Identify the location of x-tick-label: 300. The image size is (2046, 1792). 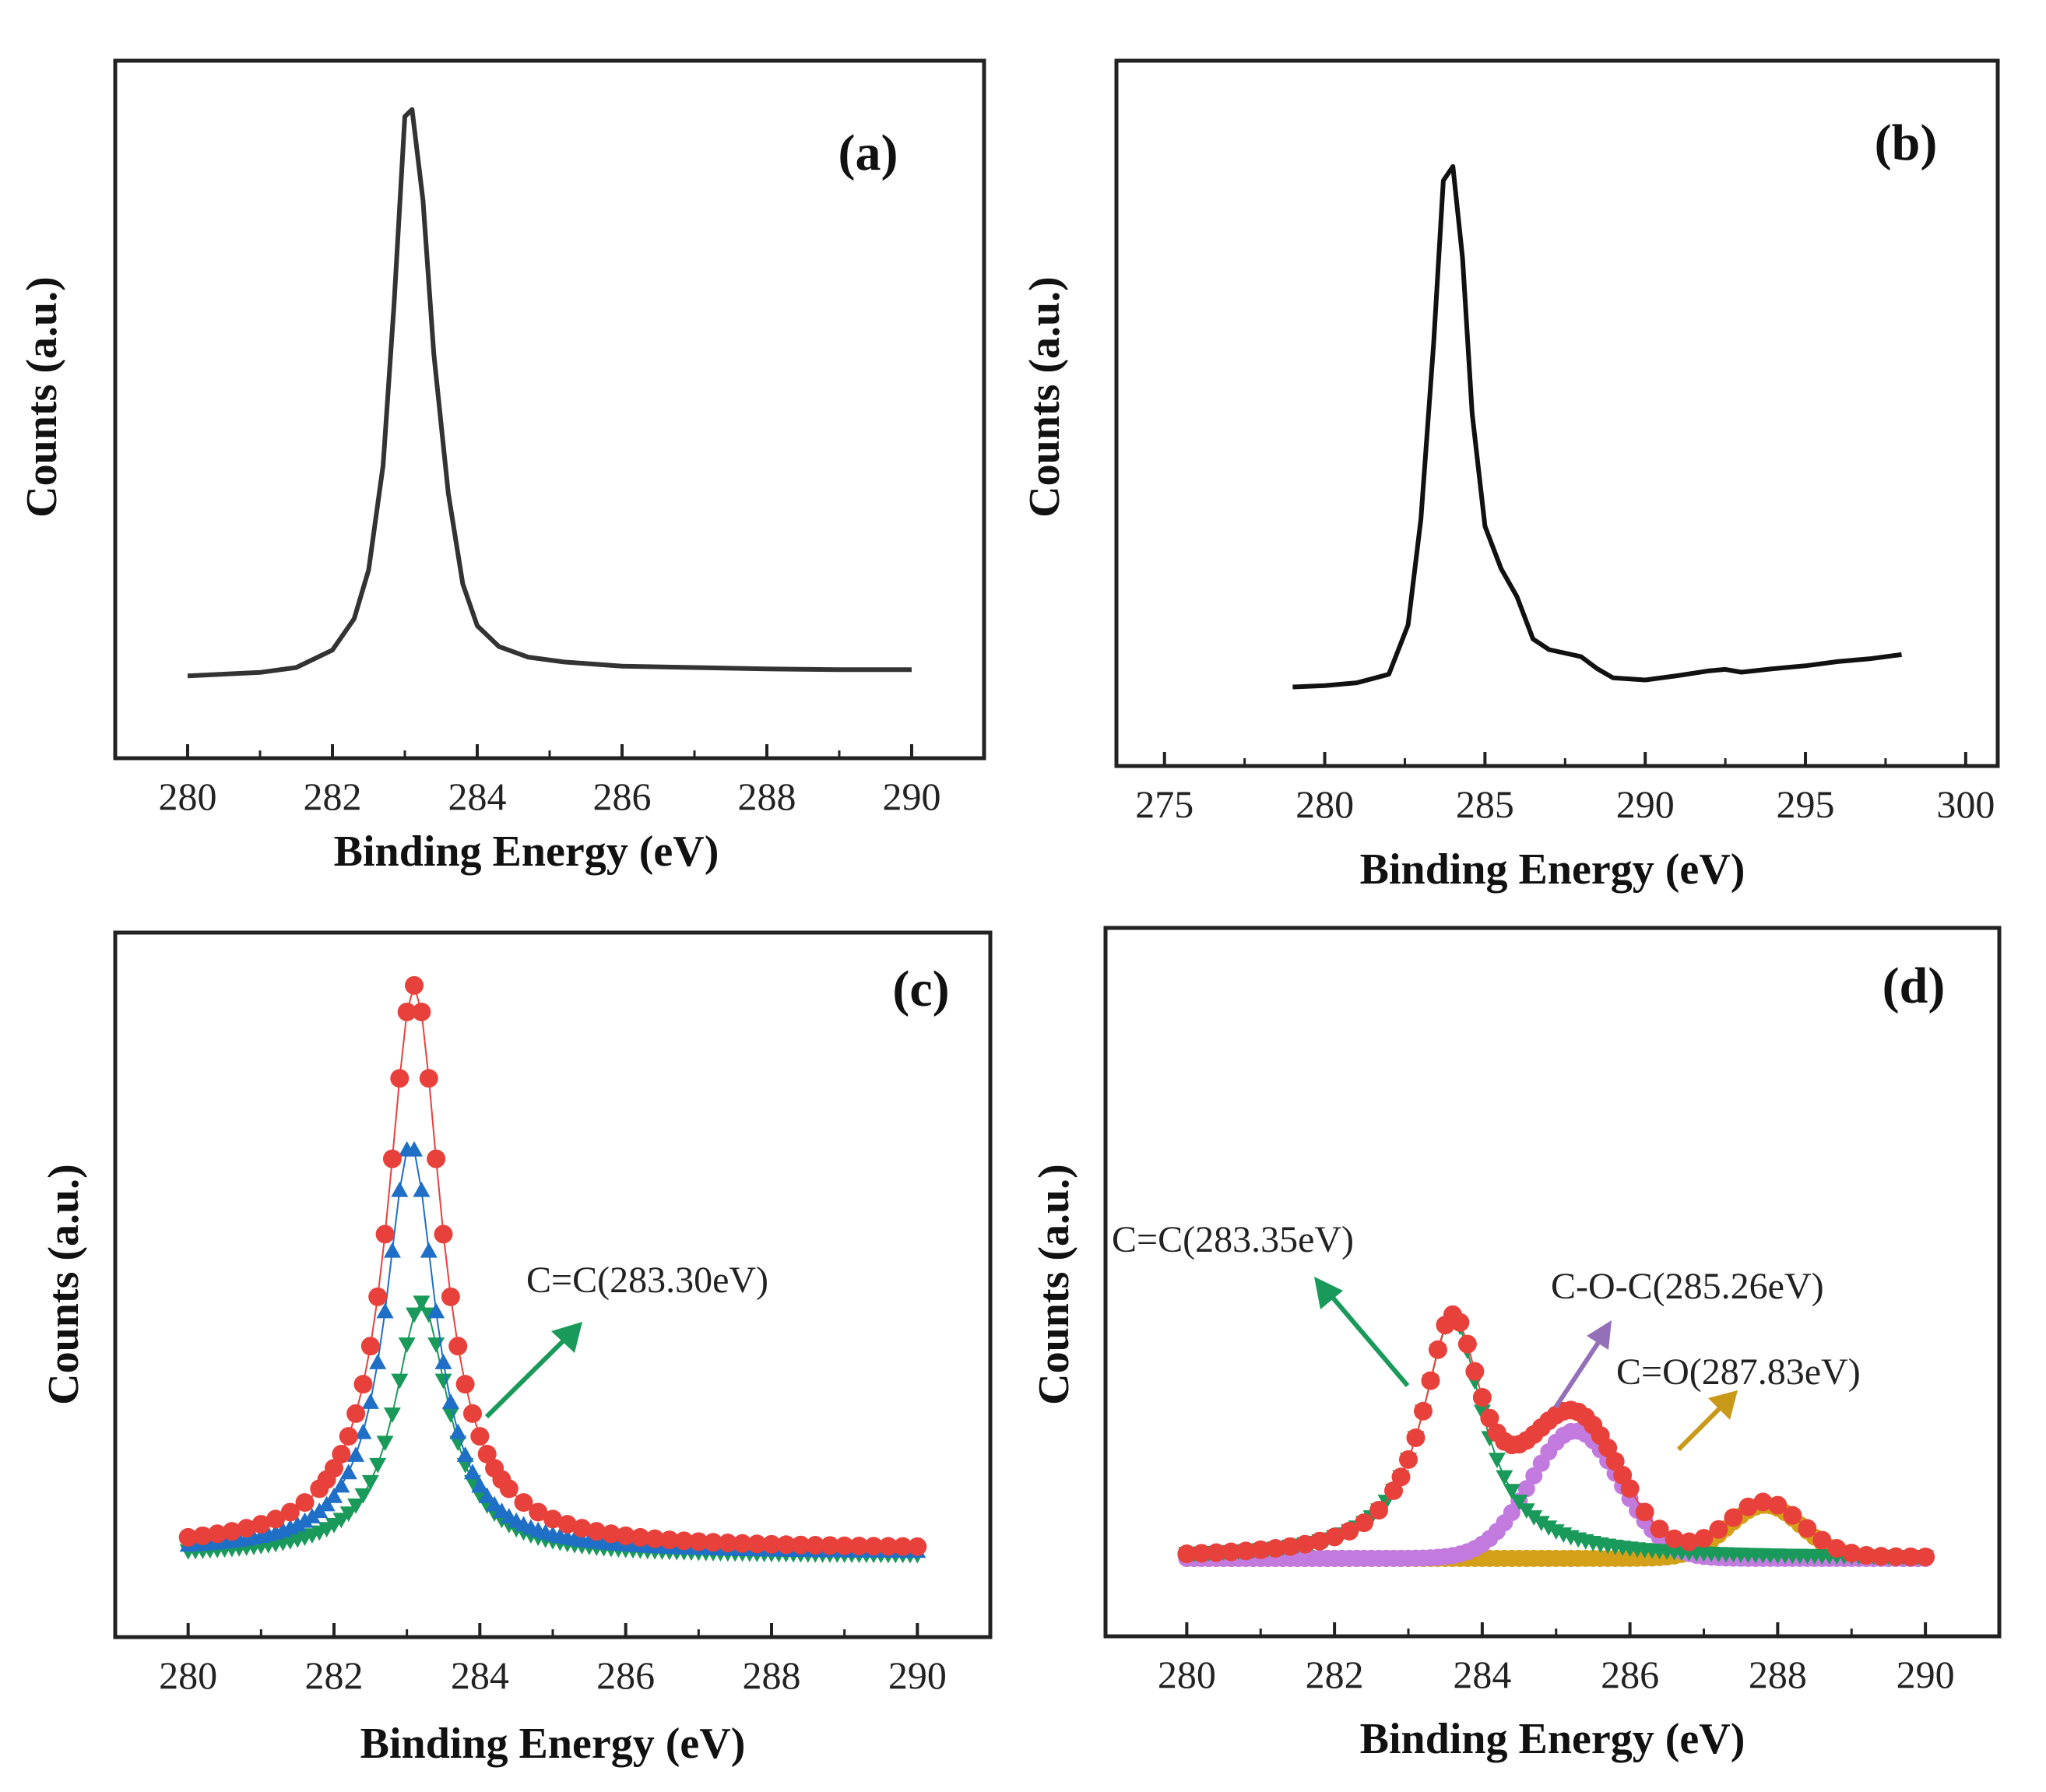
(1965, 804).